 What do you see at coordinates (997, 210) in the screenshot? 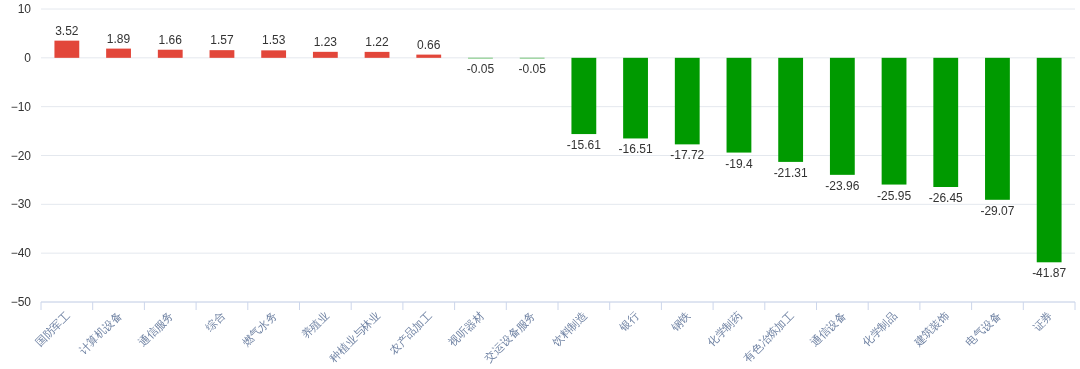
I see `data-label: -29.07` at bounding box center [997, 210].